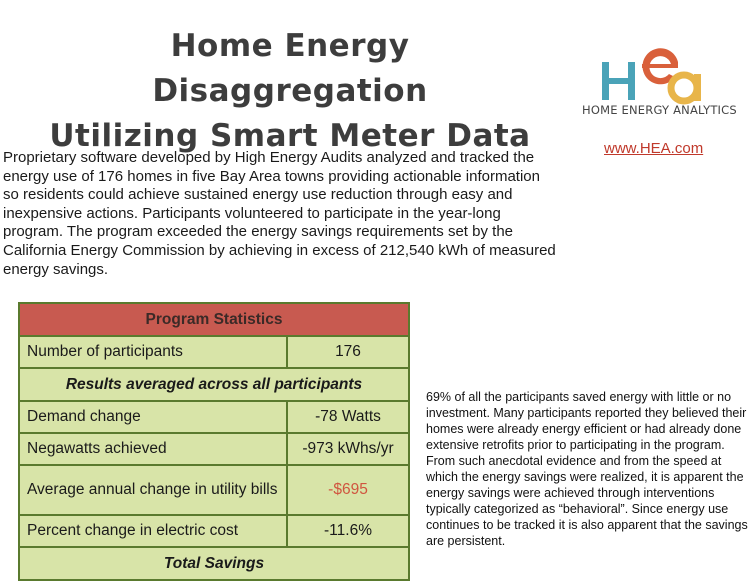 This screenshot has width=753, height=586. Describe the element at coordinates (348, 531) in the screenshot. I see `electric-value: -11.6%` at that location.